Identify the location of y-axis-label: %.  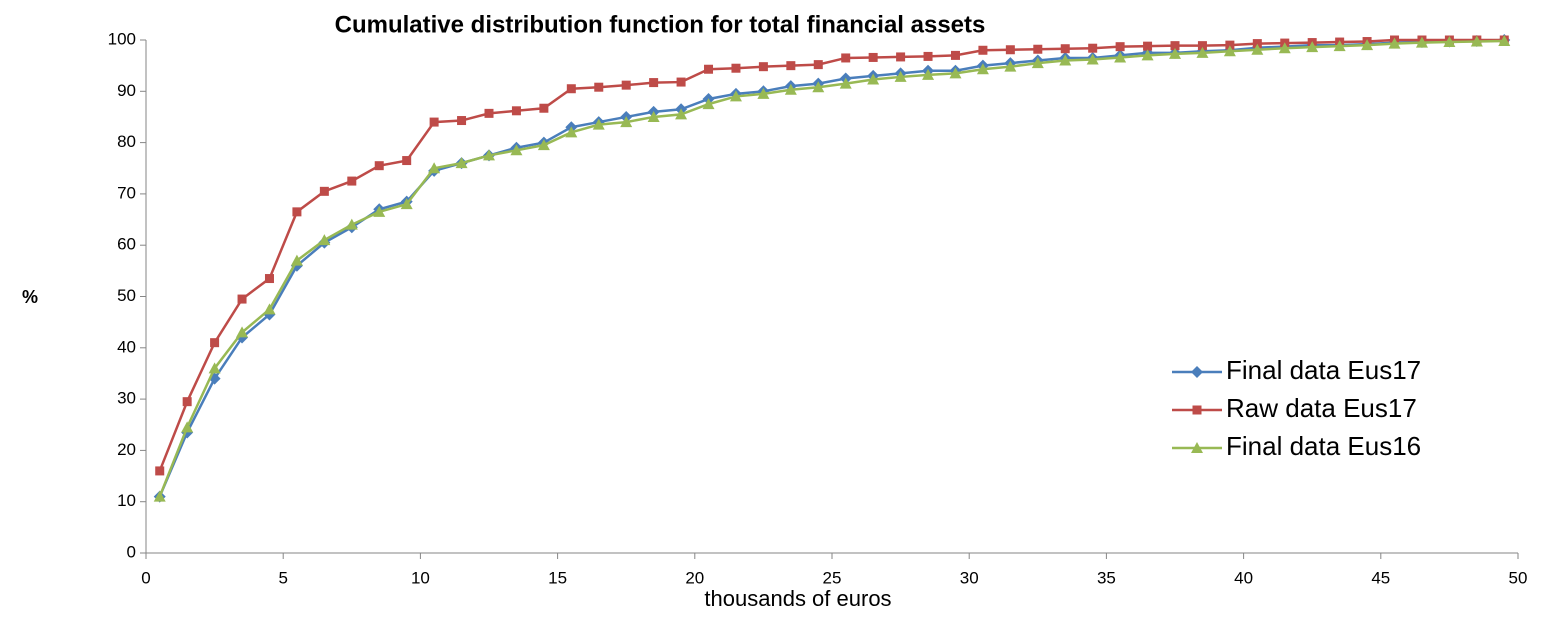
(30, 297).